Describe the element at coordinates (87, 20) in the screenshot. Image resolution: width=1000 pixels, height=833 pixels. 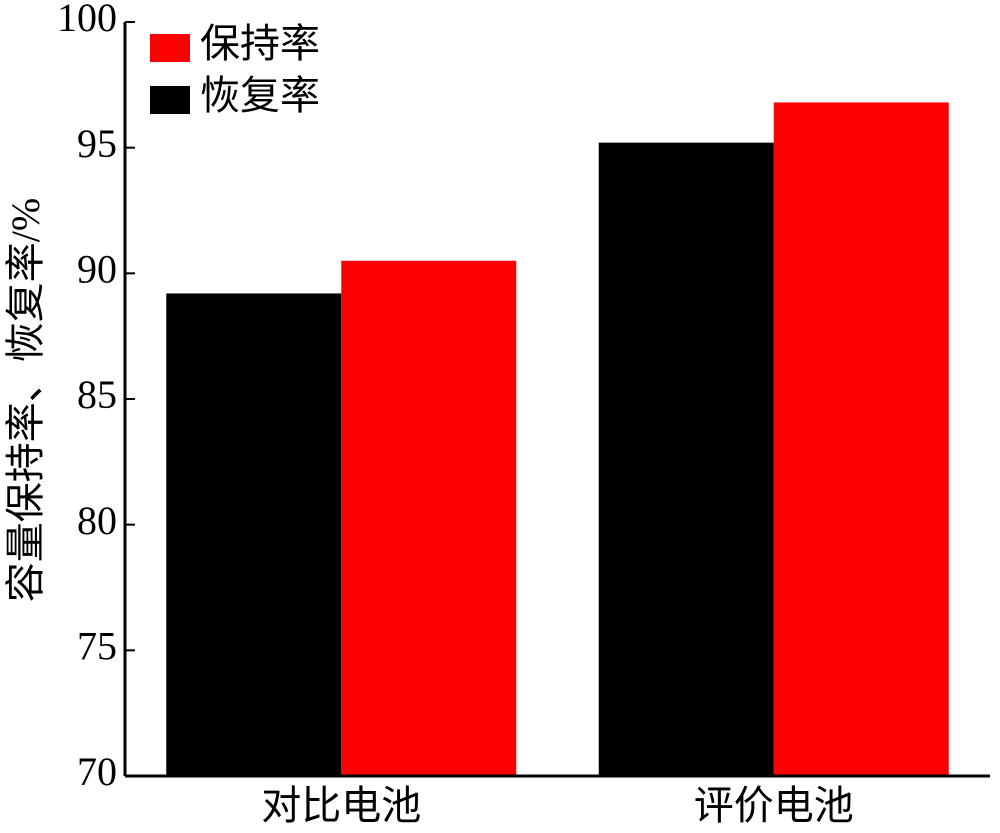
I see `y-tick-label: 100` at that location.